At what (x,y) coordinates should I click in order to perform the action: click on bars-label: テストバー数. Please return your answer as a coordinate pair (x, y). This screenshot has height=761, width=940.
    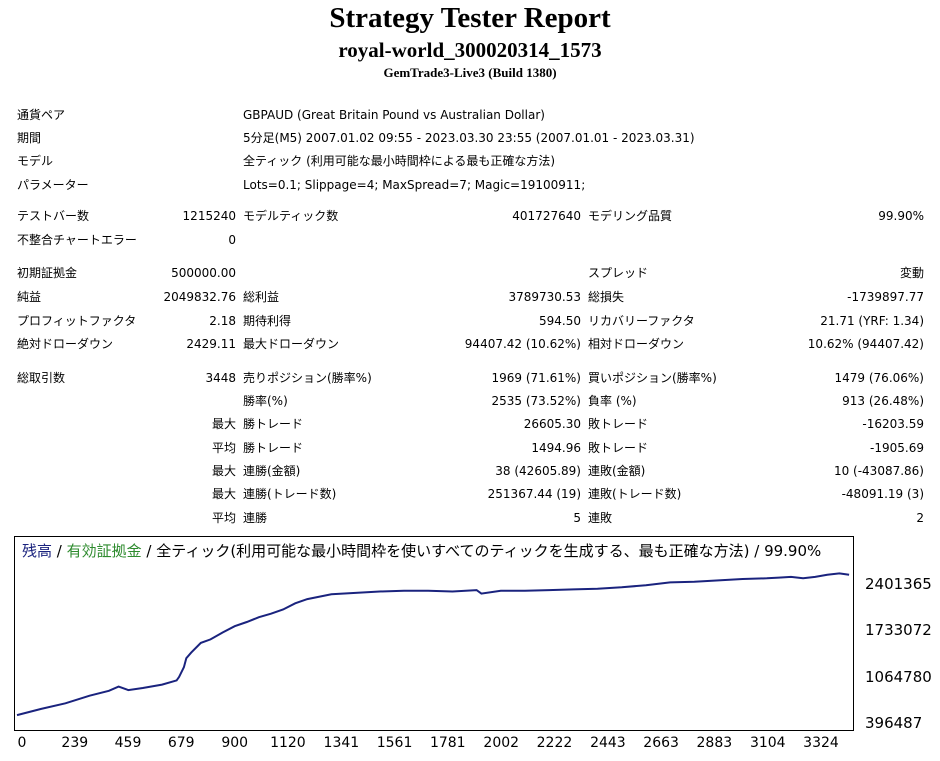
    Looking at the image, I should click on (53, 216).